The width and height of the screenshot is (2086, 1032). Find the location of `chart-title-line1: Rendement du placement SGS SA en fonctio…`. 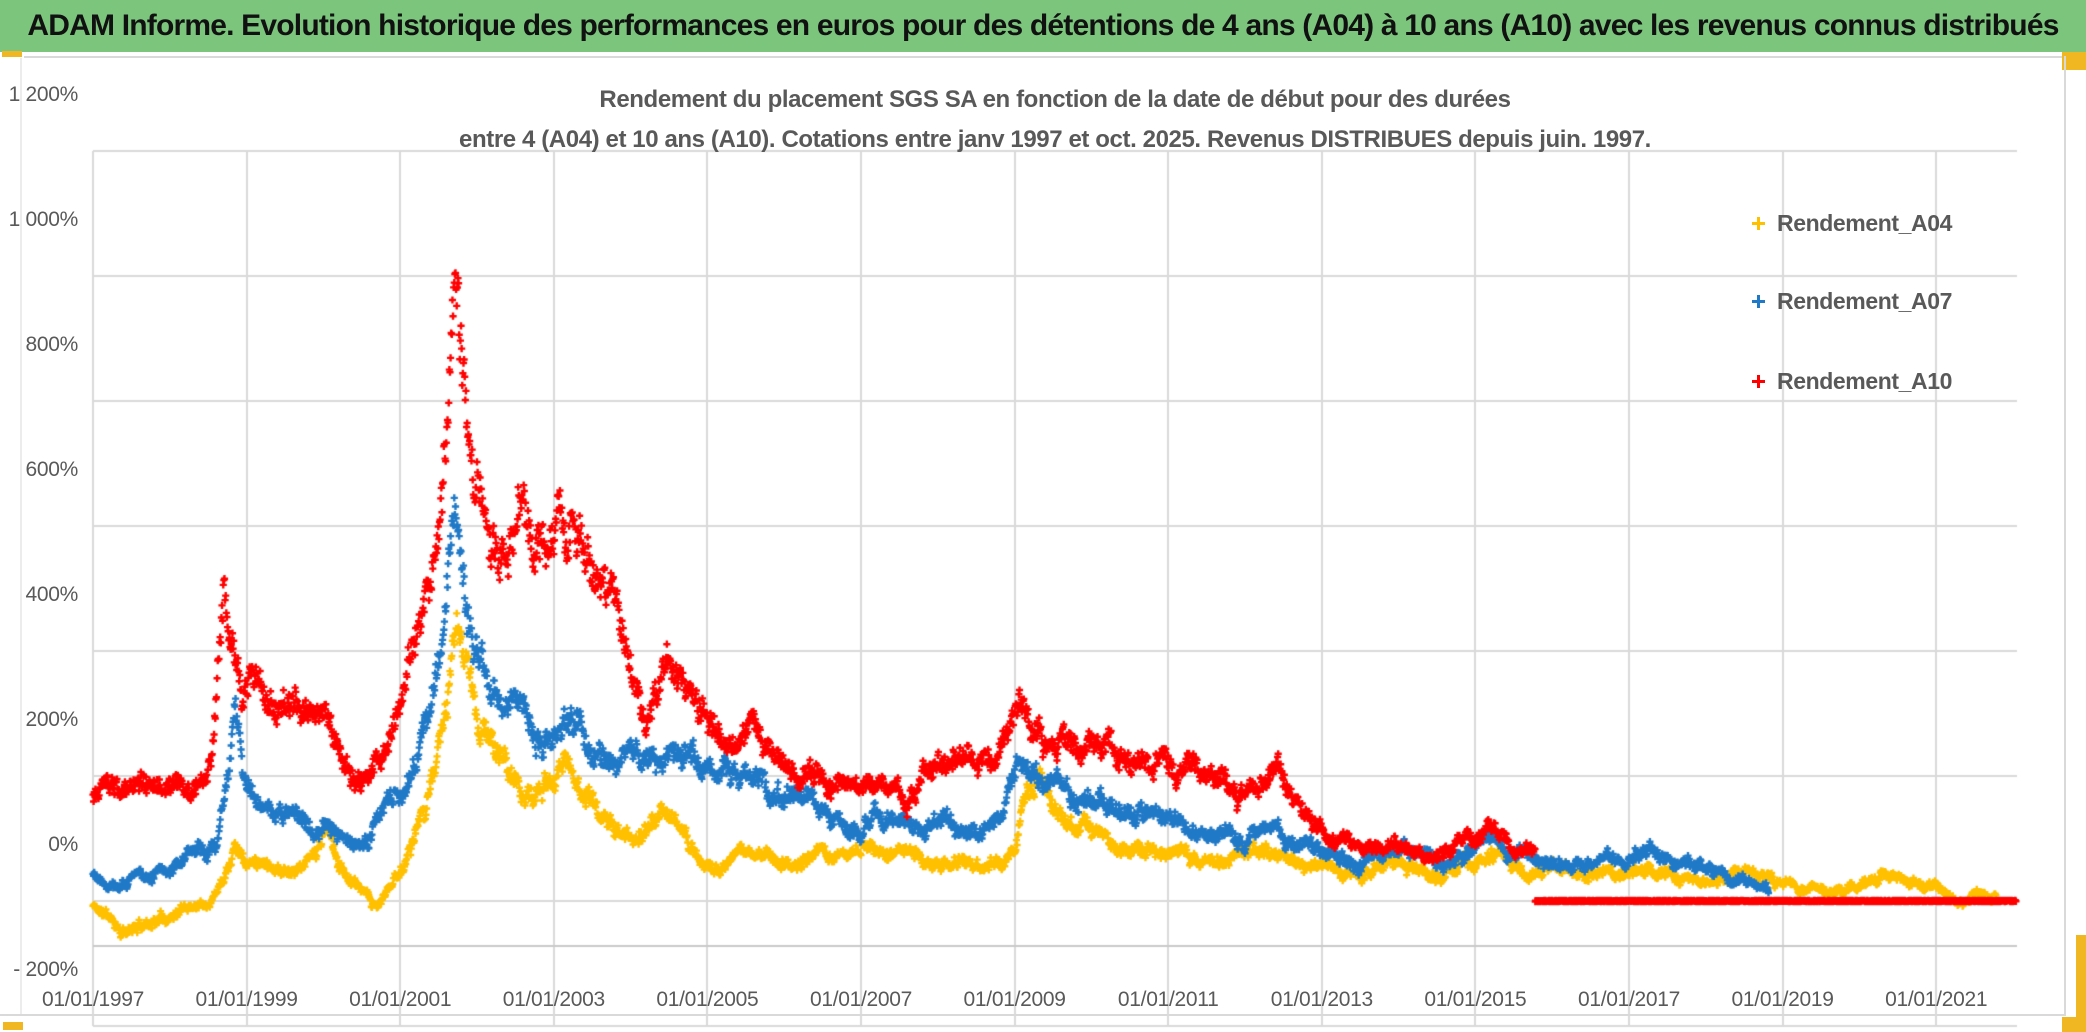

chart-title-line1: Rendement du placement SGS SA en fonctio… is located at coordinates (1055, 99).